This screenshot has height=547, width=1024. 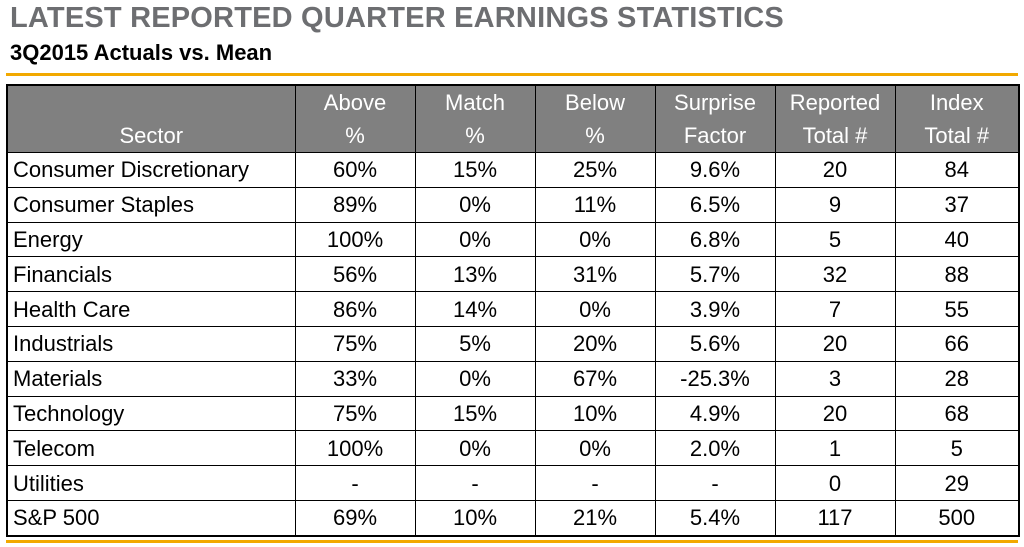 I want to click on cell-index-total: 5, so click(x=957, y=448).